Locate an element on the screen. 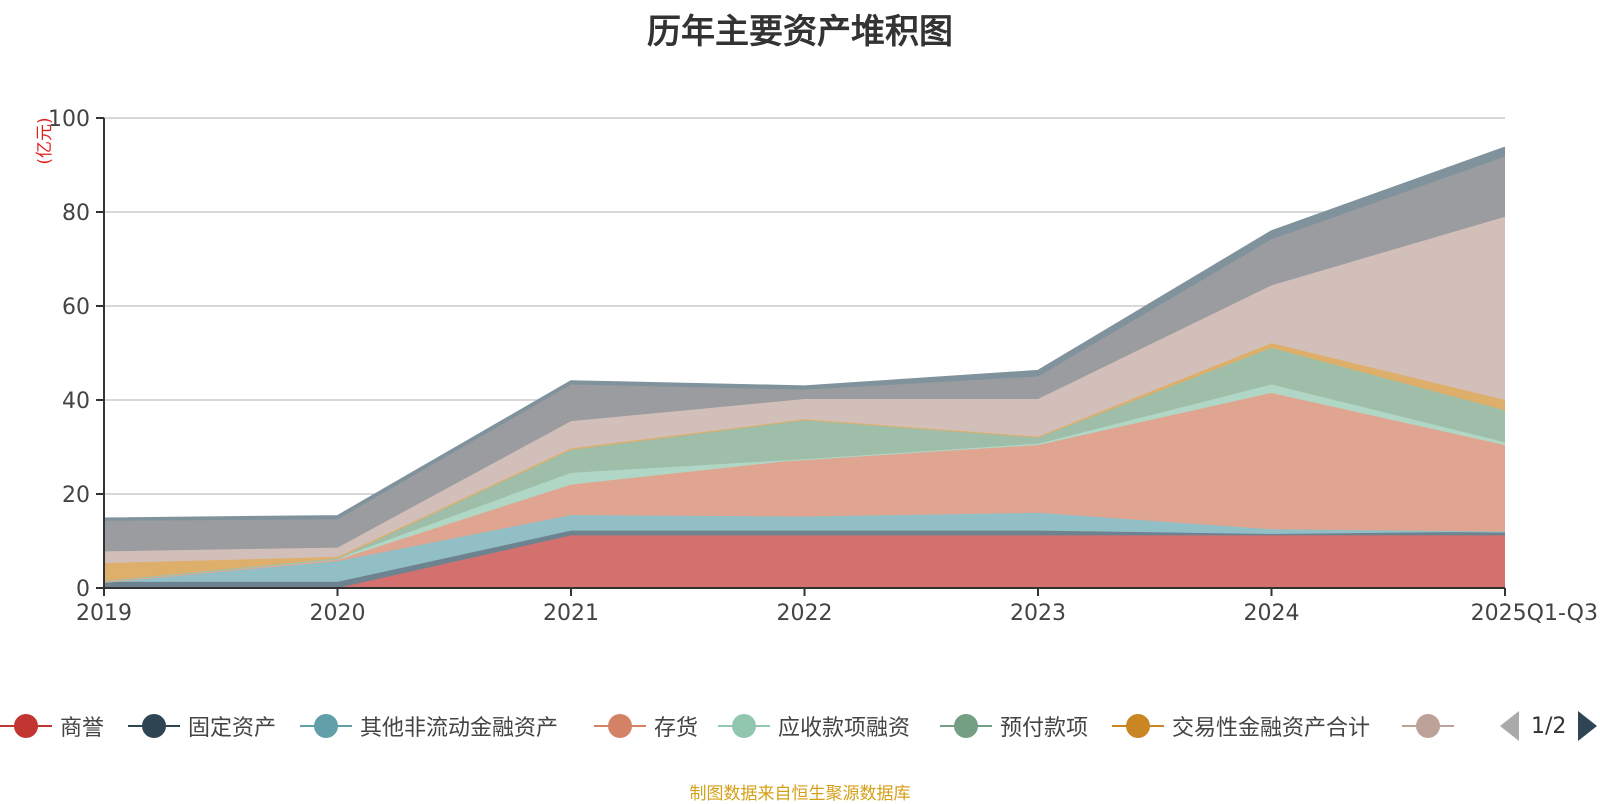  legend-label: 存货 is located at coordinates (676, 728).